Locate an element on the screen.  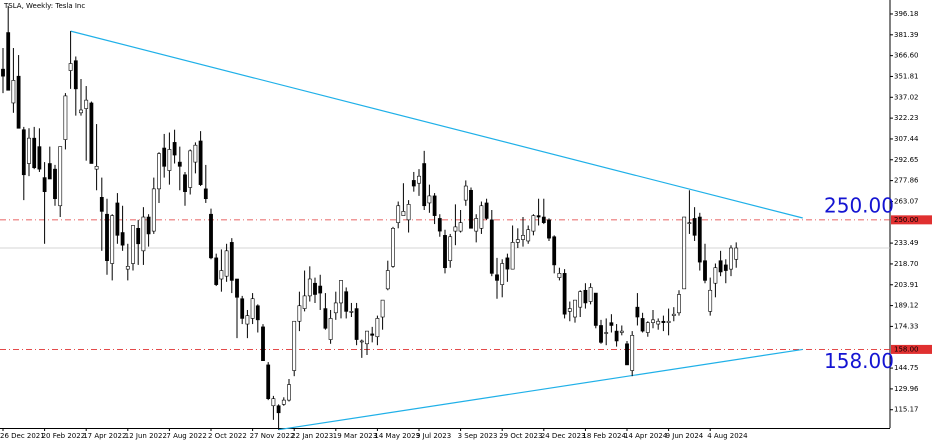
trendline is located at coordinates (540, 389).